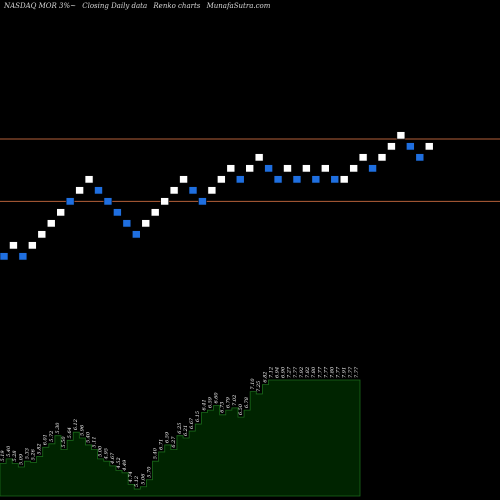 This screenshot has height=500, width=500. What do you see at coordinates (284, 372) in the screenshot?
I see `volume-label-46: 6.90` at bounding box center [284, 372].